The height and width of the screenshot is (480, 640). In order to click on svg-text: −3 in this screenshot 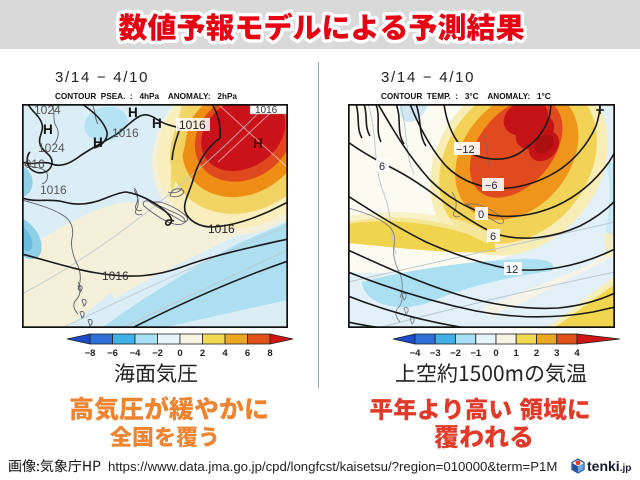, I will do `click(435, 353)`.